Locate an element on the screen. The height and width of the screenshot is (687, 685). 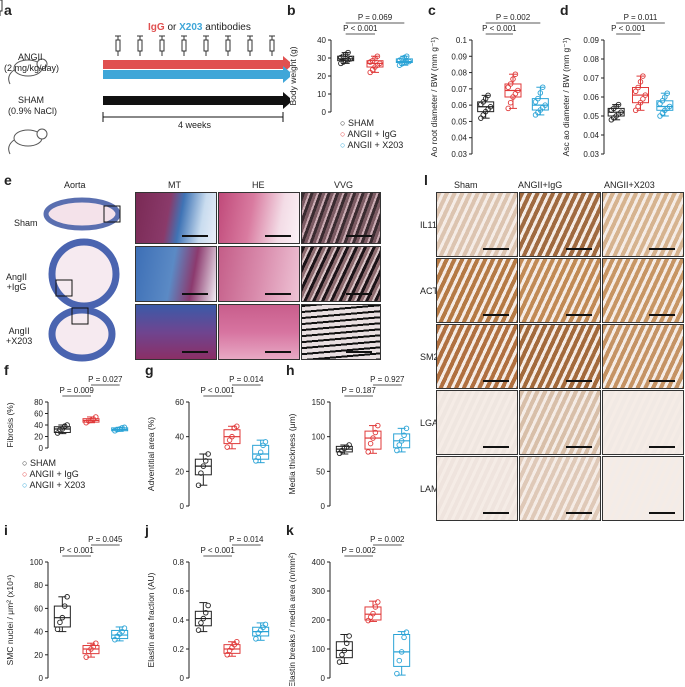
angii-dose: (2 mg/kg/day) is located at coordinates (32, 68).